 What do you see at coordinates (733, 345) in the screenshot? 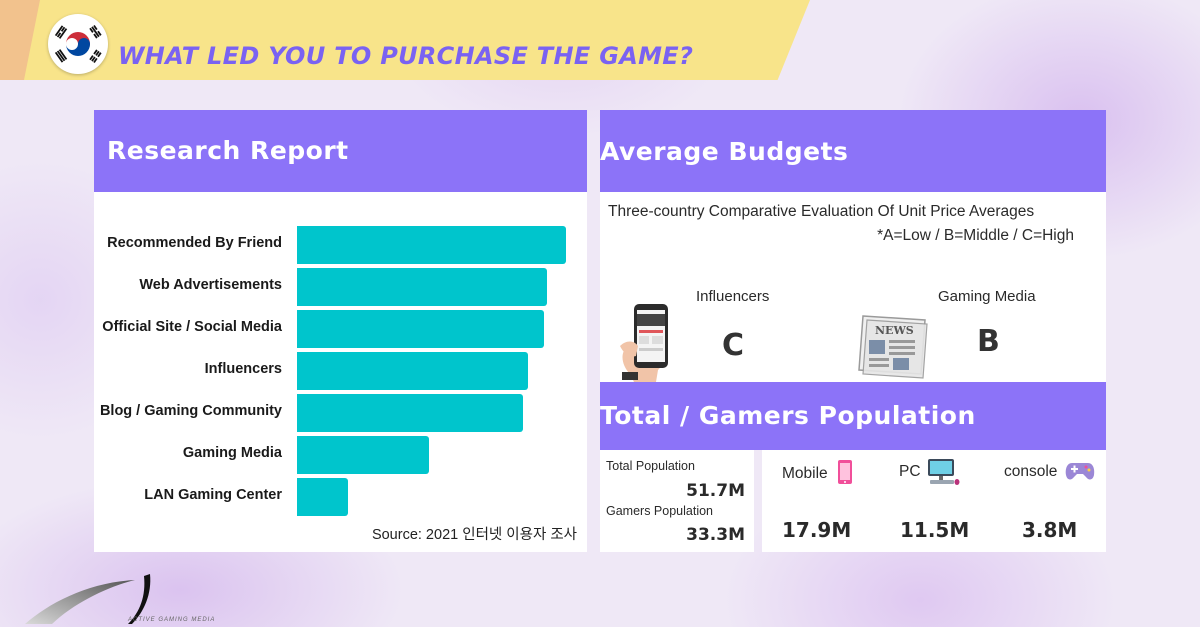
I see `influencers-grade: C` at bounding box center [733, 345].